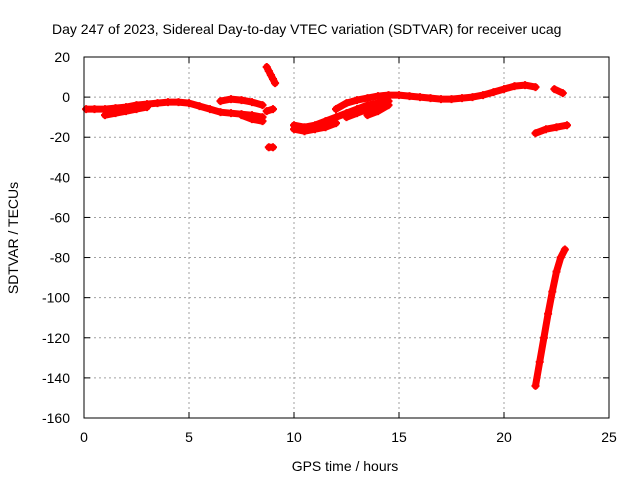 The width and height of the screenshot is (640, 480). I want to click on y-tick-label: -60, so click(60, 217).